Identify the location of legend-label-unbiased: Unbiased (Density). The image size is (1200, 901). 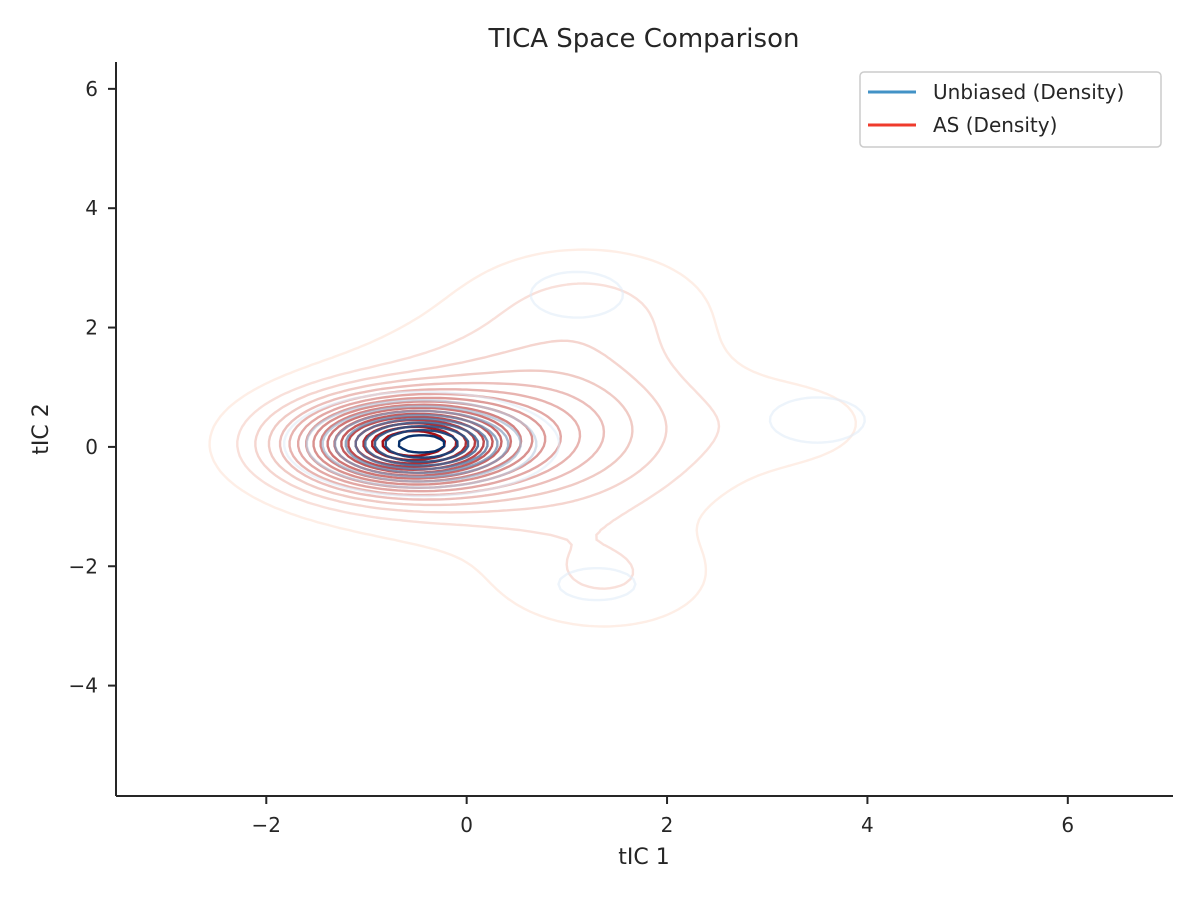
(1028, 92).